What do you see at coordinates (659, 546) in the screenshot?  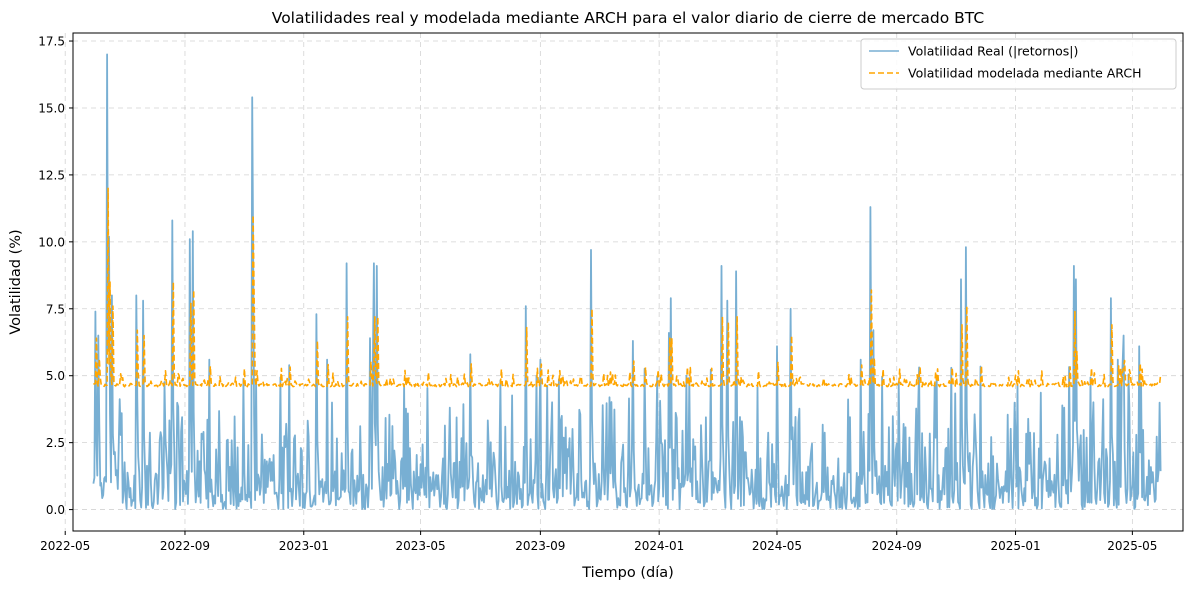 I see `x-tick-label-5: 2024-01` at bounding box center [659, 546].